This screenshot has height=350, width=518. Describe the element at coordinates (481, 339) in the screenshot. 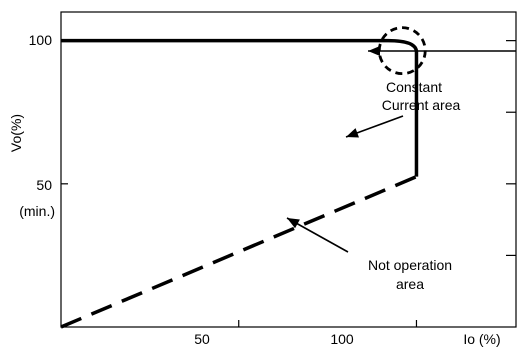

I see `x-axis-title: Io (%)` at that location.